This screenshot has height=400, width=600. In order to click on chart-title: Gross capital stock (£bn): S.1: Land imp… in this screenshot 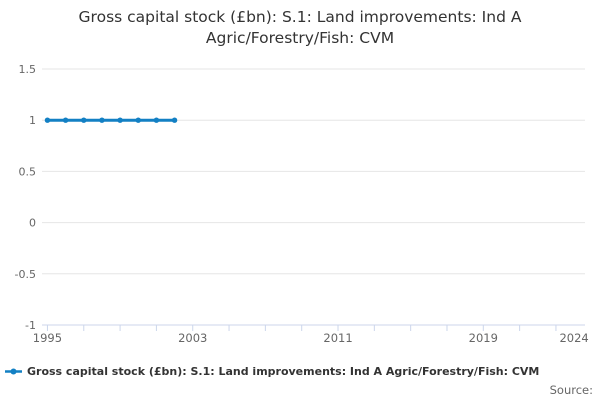, I will do `click(300, 28)`.